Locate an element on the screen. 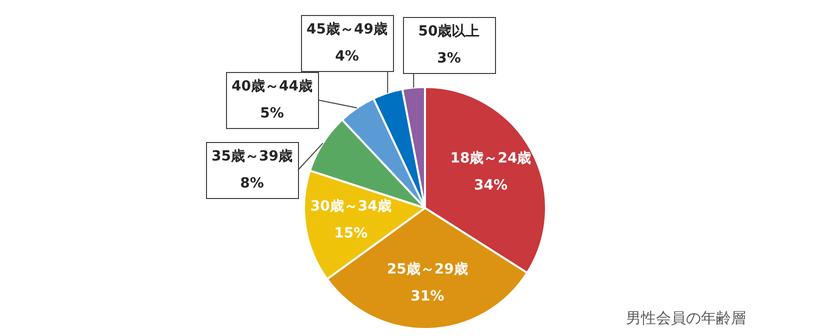  data-label: 34% is located at coordinates (491, 186).